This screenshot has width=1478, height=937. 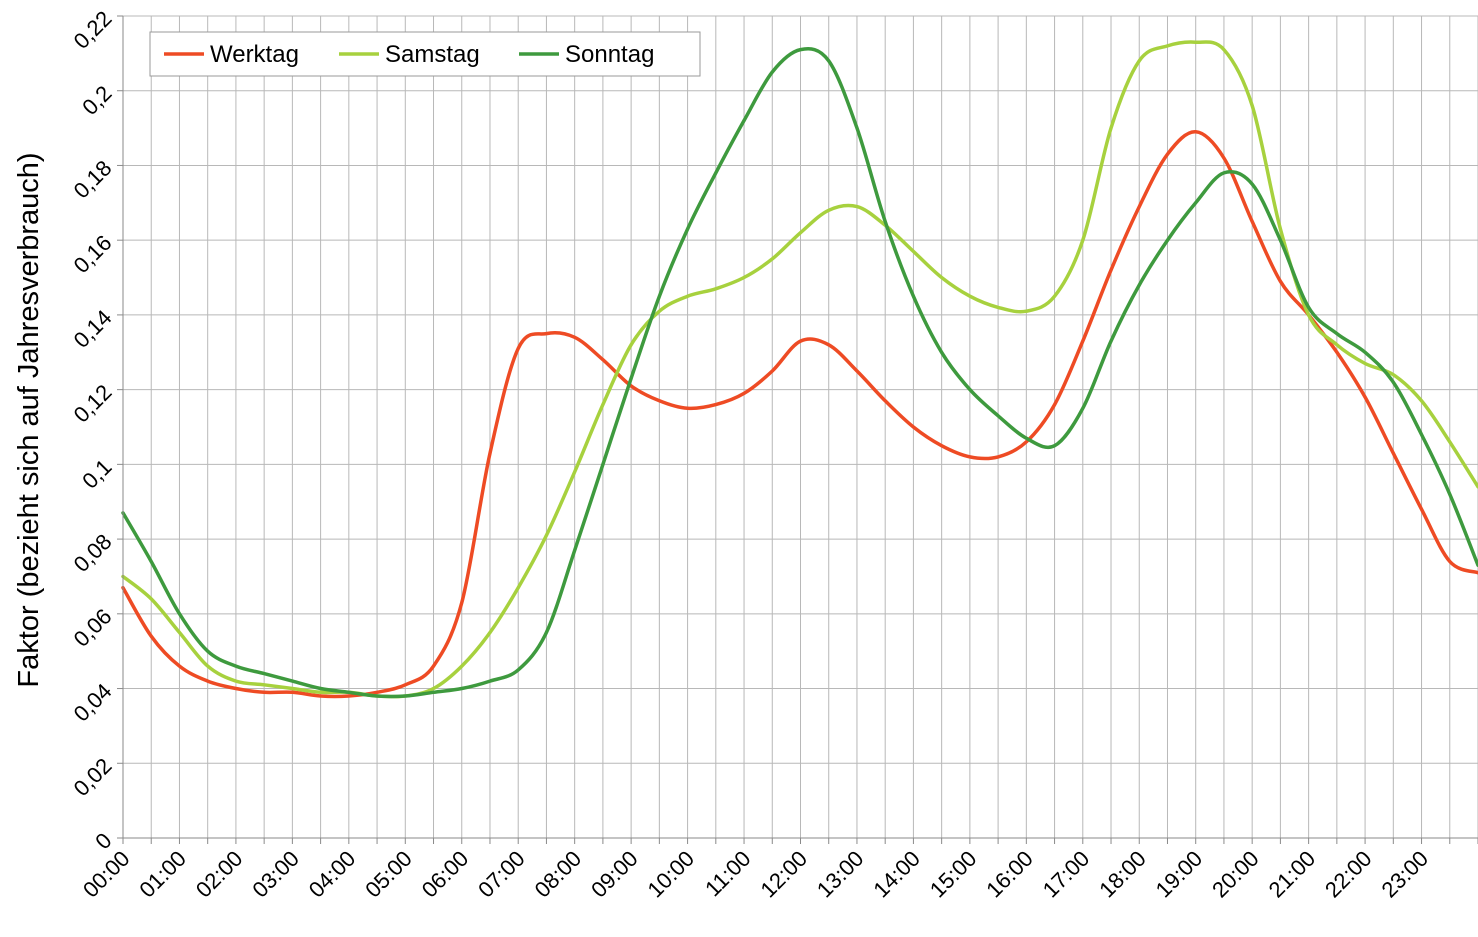 I want to click on x-tick-label: 06:00, so click(x=445, y=874).